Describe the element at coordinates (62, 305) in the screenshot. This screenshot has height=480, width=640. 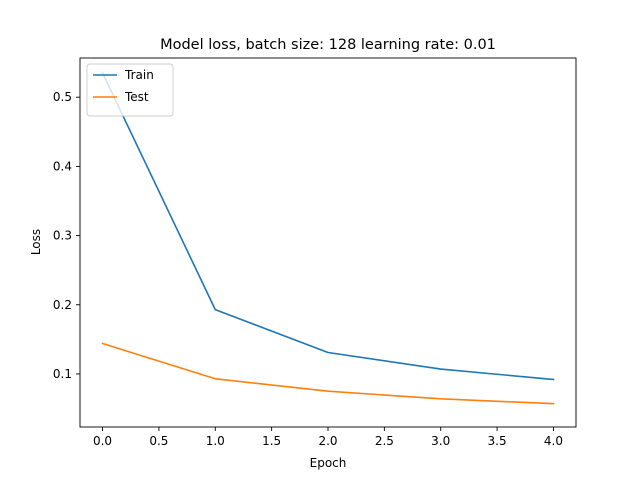
I see `y-tick-label: 0.2` at that location.